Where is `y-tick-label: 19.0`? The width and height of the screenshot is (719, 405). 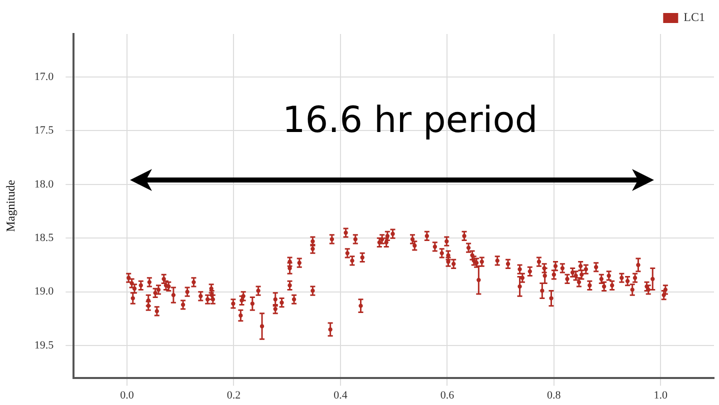
y-tick-label: 19.0 is located at coordinates (44, 292).